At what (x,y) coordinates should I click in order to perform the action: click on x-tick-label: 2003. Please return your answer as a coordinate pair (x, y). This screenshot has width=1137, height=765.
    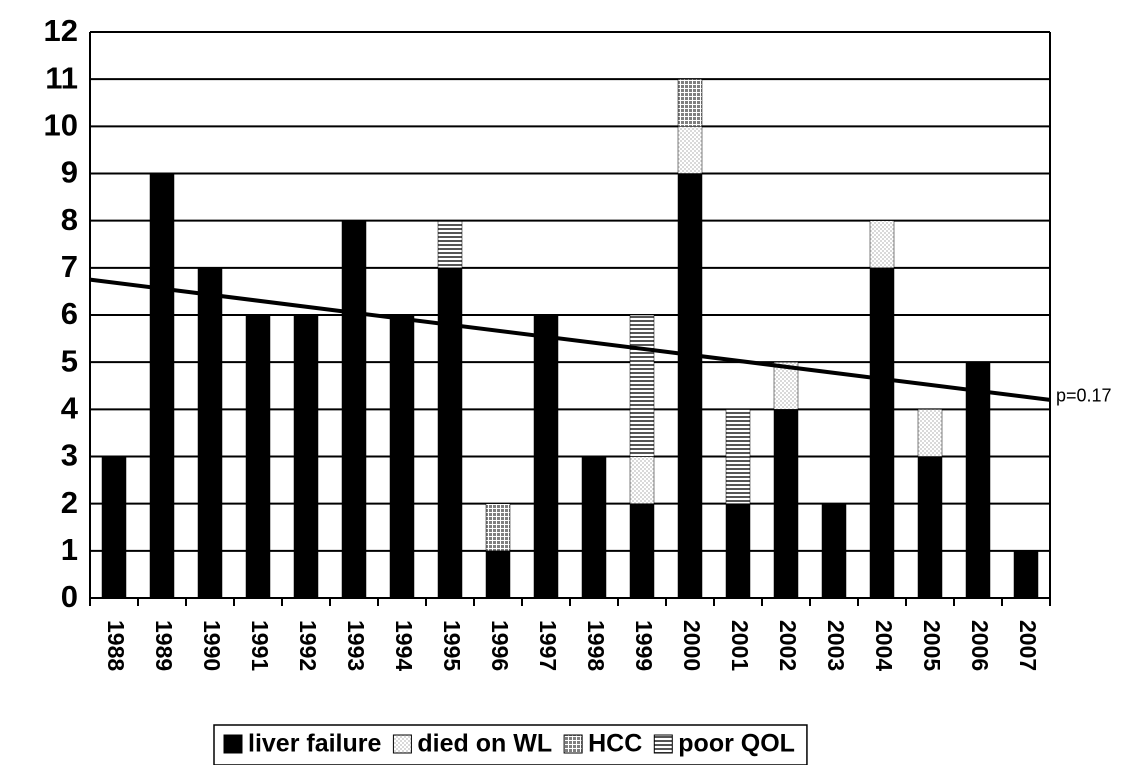
    Looking at the image, I should click on (836, 645).